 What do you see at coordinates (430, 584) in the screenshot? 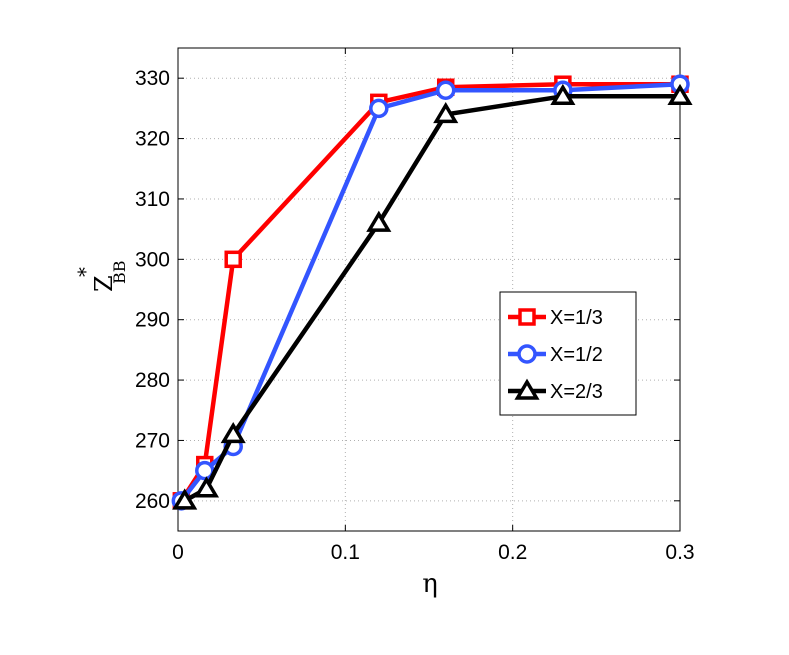
I see `x-axis-label: η` at bounding box center [430, 584].